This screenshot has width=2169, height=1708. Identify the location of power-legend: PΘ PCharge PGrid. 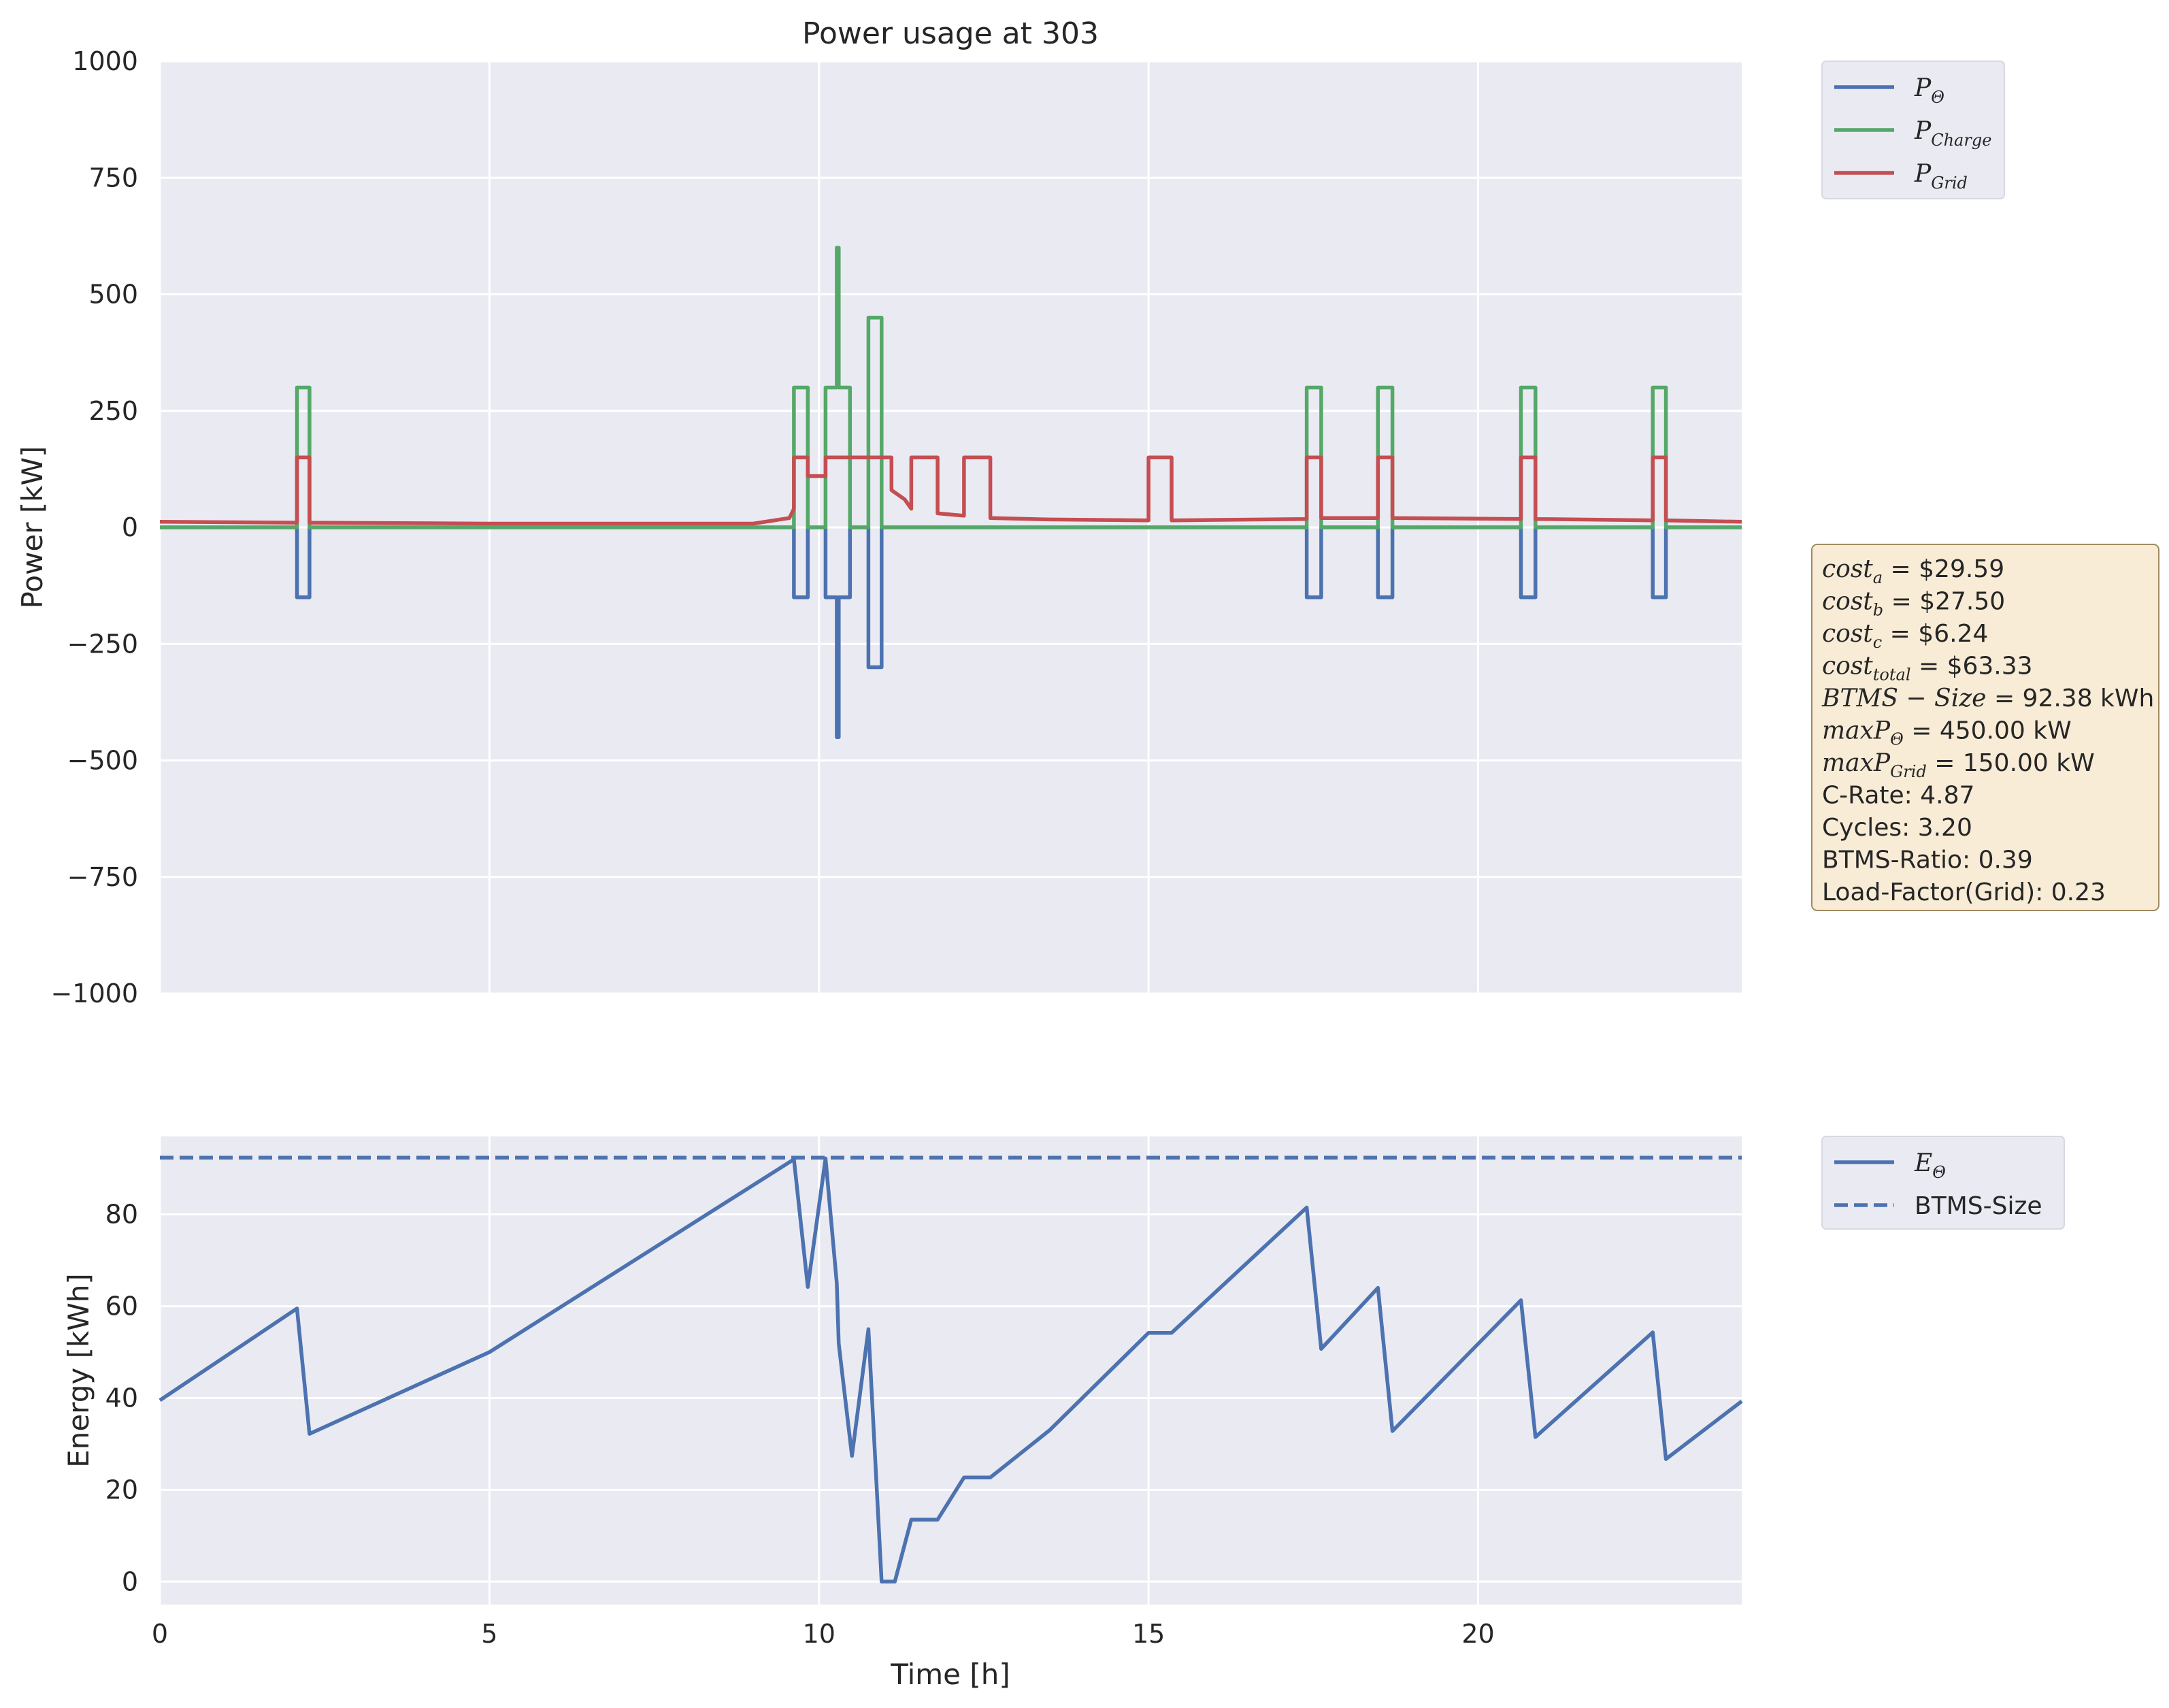
(1913, 130).